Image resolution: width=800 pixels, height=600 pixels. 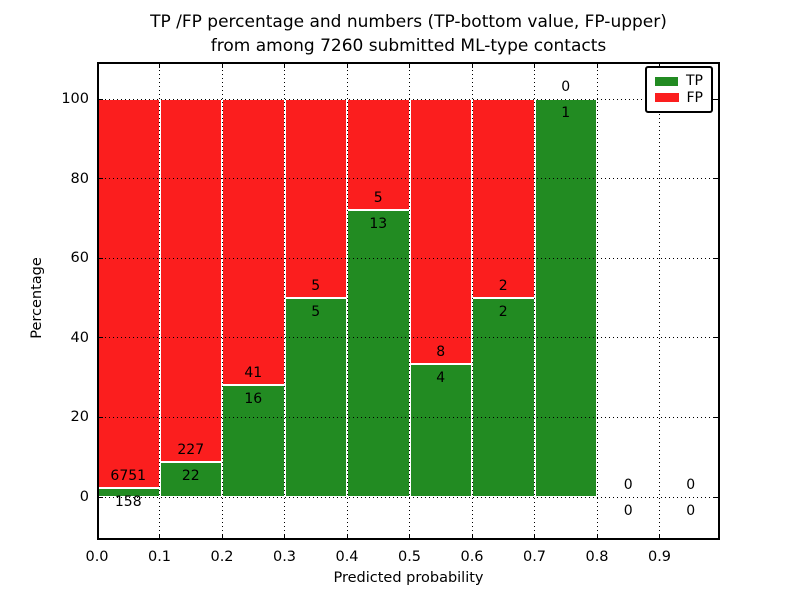 What do you see at coordinates (79, 258) in the screenshot?
I see `y-tick-label: 60` at bounding box center [79, 258].